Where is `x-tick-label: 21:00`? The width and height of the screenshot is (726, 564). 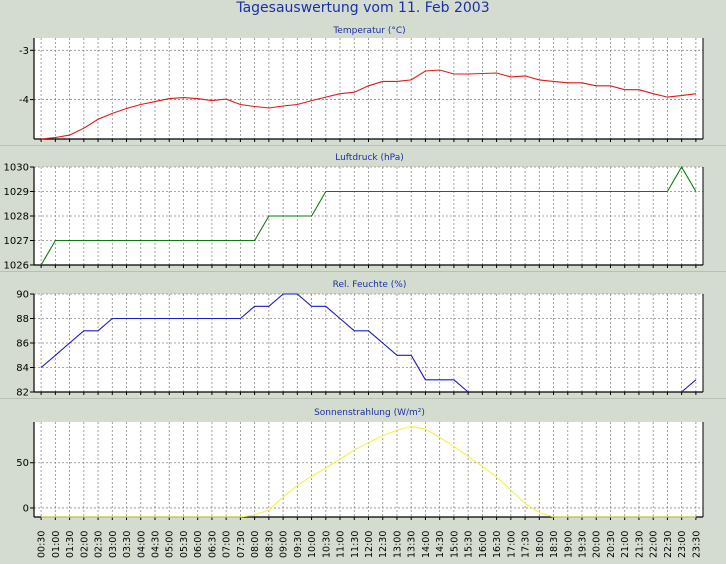 x-tick-label: 21:00 is located at coordinates (625, 544).